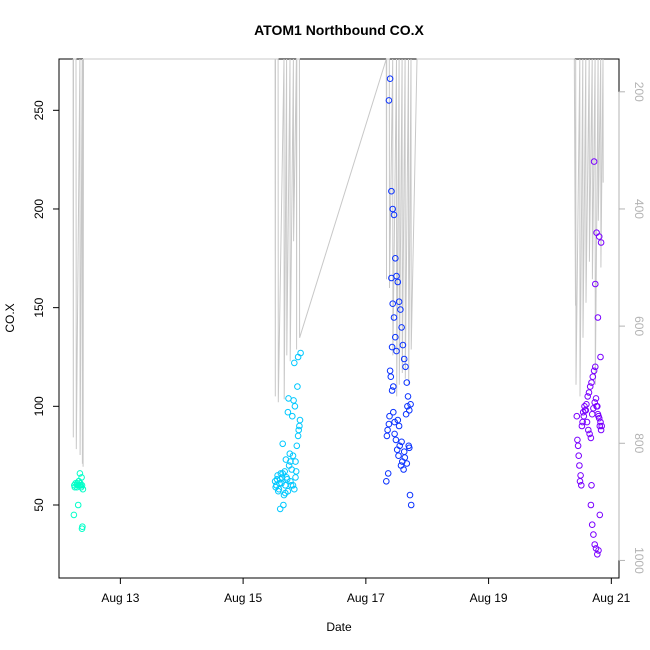 This screenshot has width=650, height=650. I want to click on x-tick-label: Aug 21, so click(611, 598).